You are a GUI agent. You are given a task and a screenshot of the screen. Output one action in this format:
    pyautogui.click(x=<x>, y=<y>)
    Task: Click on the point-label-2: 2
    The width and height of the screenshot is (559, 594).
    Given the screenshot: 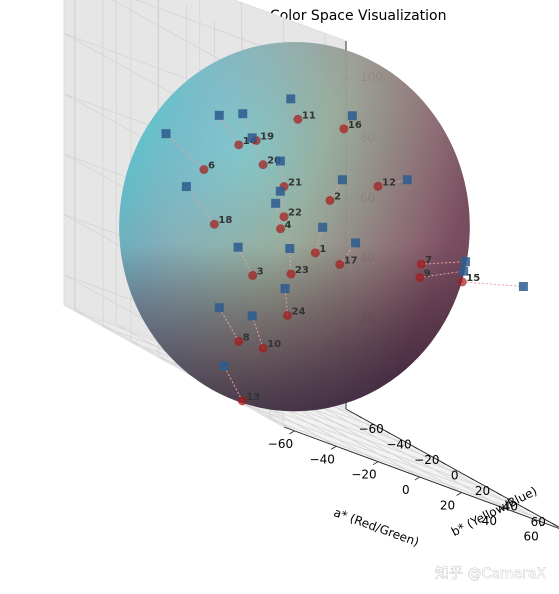 What is the action you would take?
    pyautogui.click(x=337, y=196)
    